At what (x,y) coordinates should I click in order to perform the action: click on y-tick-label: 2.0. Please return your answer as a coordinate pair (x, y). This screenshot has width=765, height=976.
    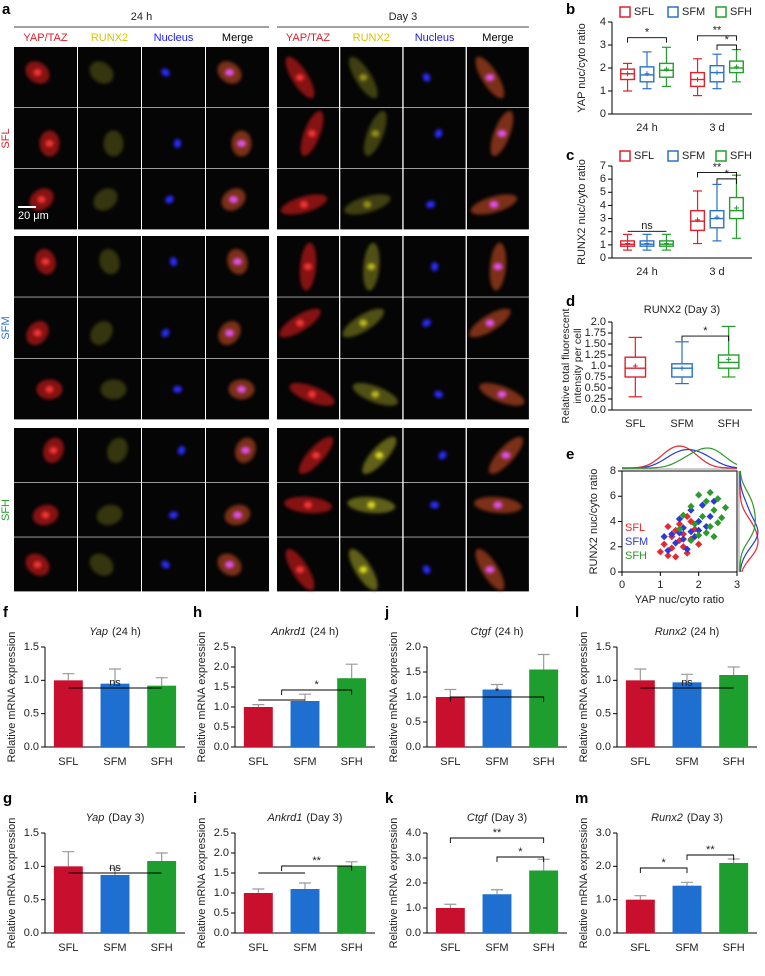
    Looking at the image, I should click on (413, 647).